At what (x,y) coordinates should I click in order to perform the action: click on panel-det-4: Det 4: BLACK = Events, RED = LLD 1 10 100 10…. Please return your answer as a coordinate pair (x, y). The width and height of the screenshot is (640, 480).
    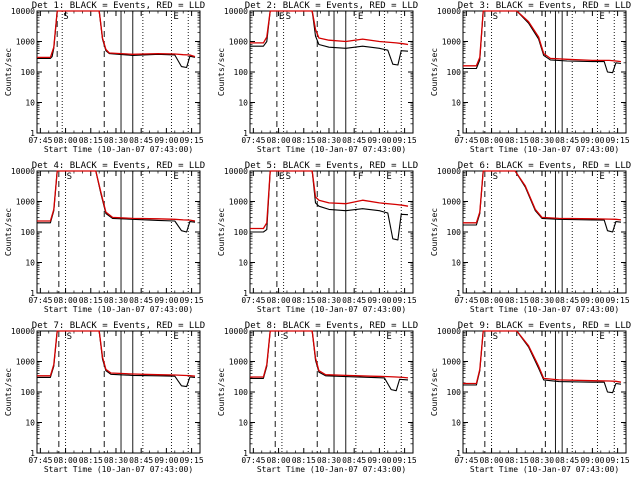
    Looking at the image, I should click on (104, 237).